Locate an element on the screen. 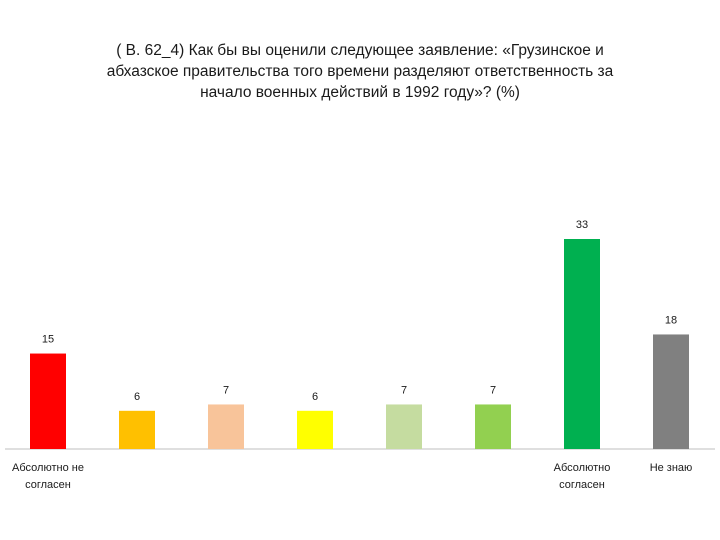 Image resolution: width=720 pixels, height=540 pixels. category-label-1-line-2: согласен is located at coordinates (48, 485).